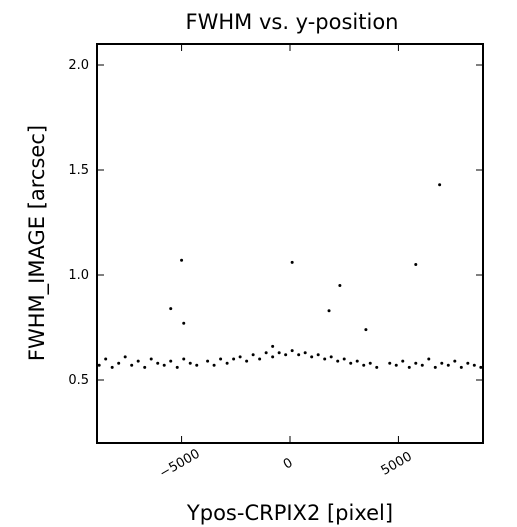 Image resolution: width=517 pixels, height=527 pixels. What do you see at coordinates (37, 243) in the screenshot?
I see `y-axis-label: FWHM_IMAGE [arcsec]` at bounding box center [37, 243].